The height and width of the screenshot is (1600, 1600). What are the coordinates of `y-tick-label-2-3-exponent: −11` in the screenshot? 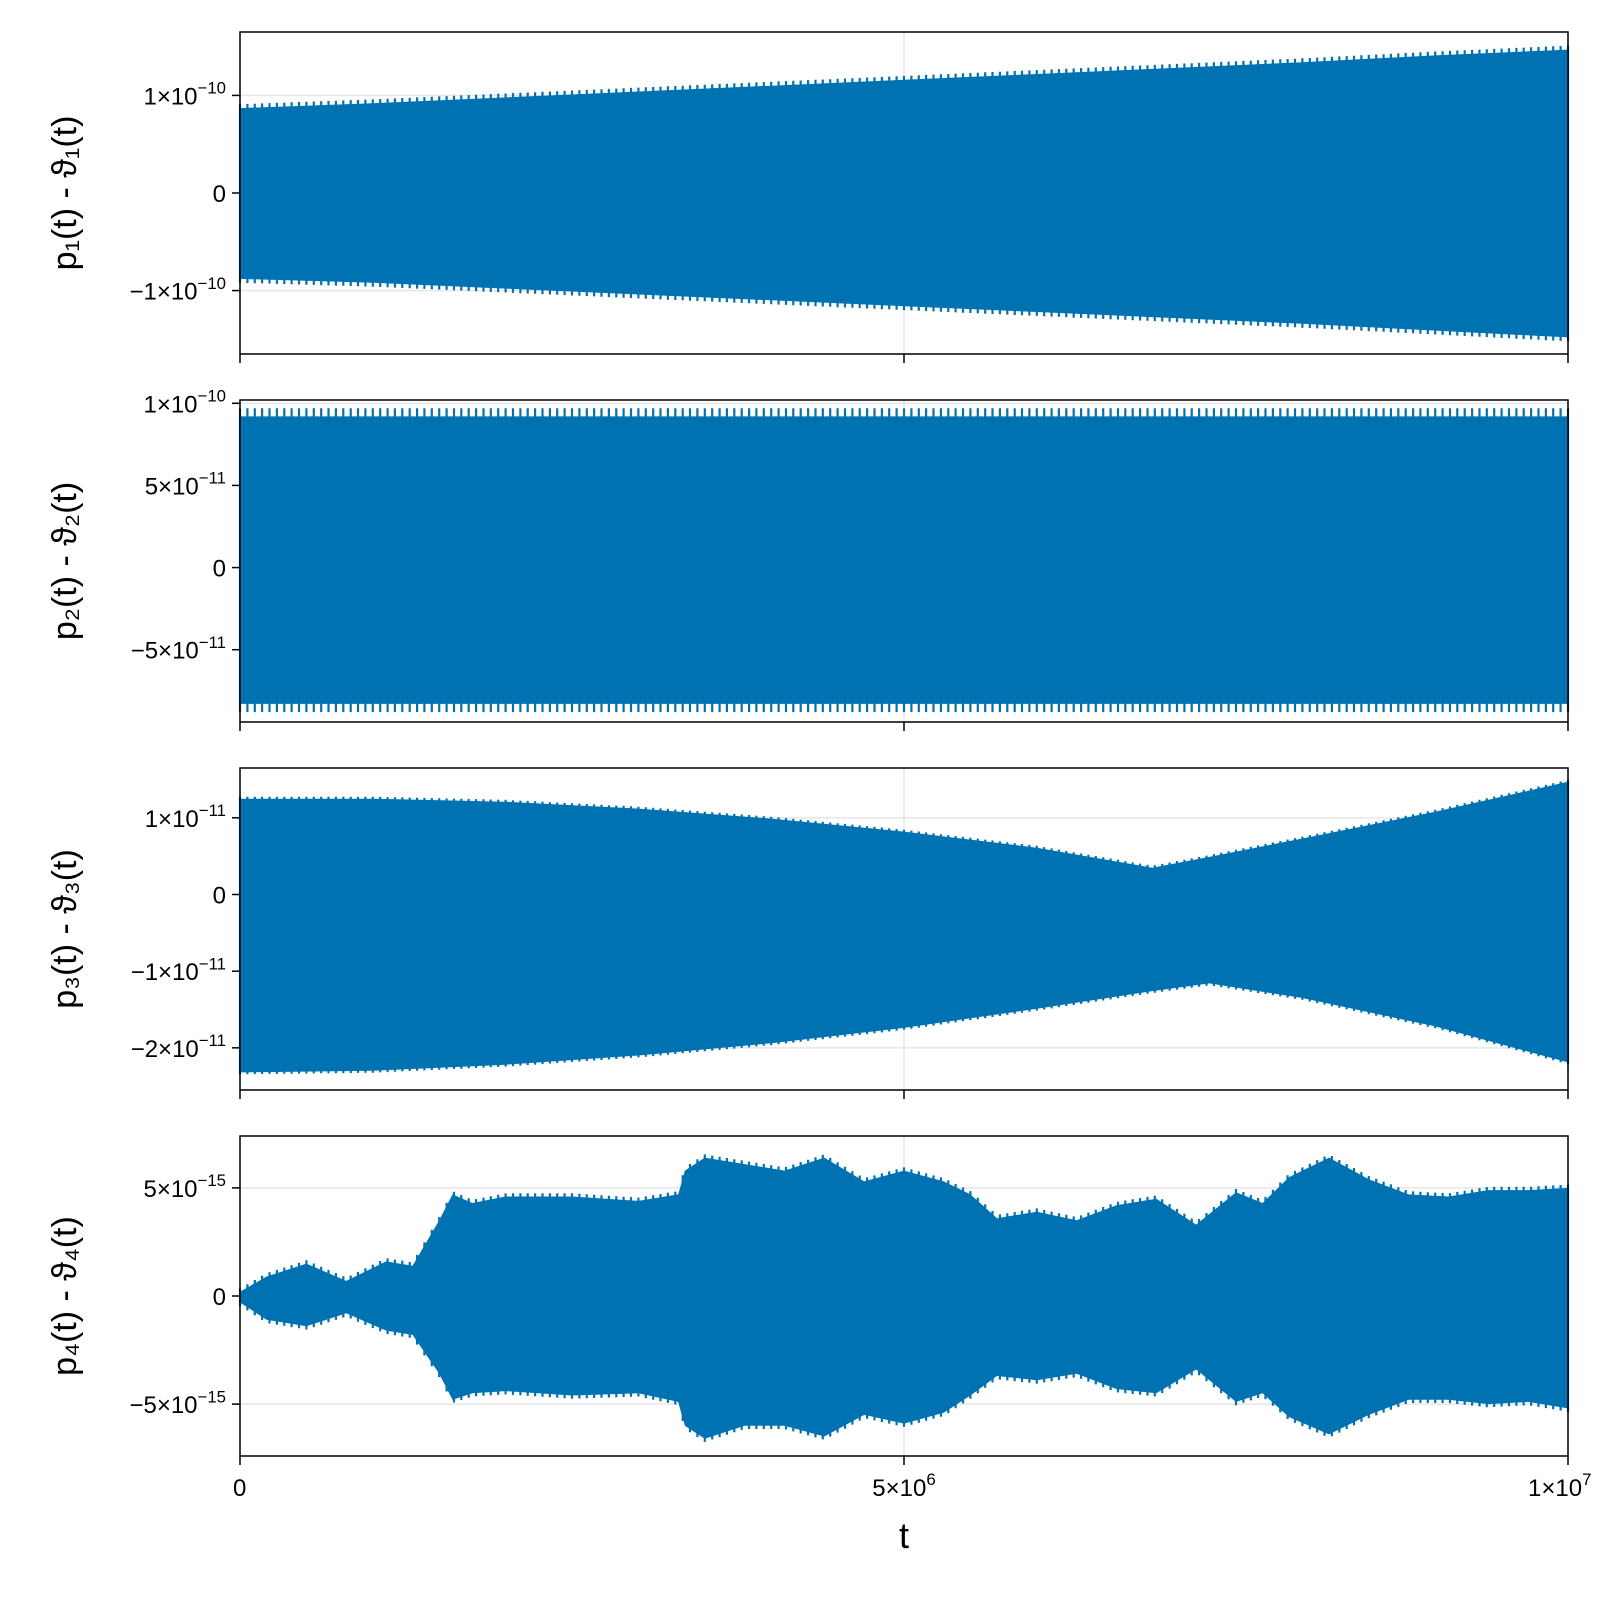 It's located at (212, 642).